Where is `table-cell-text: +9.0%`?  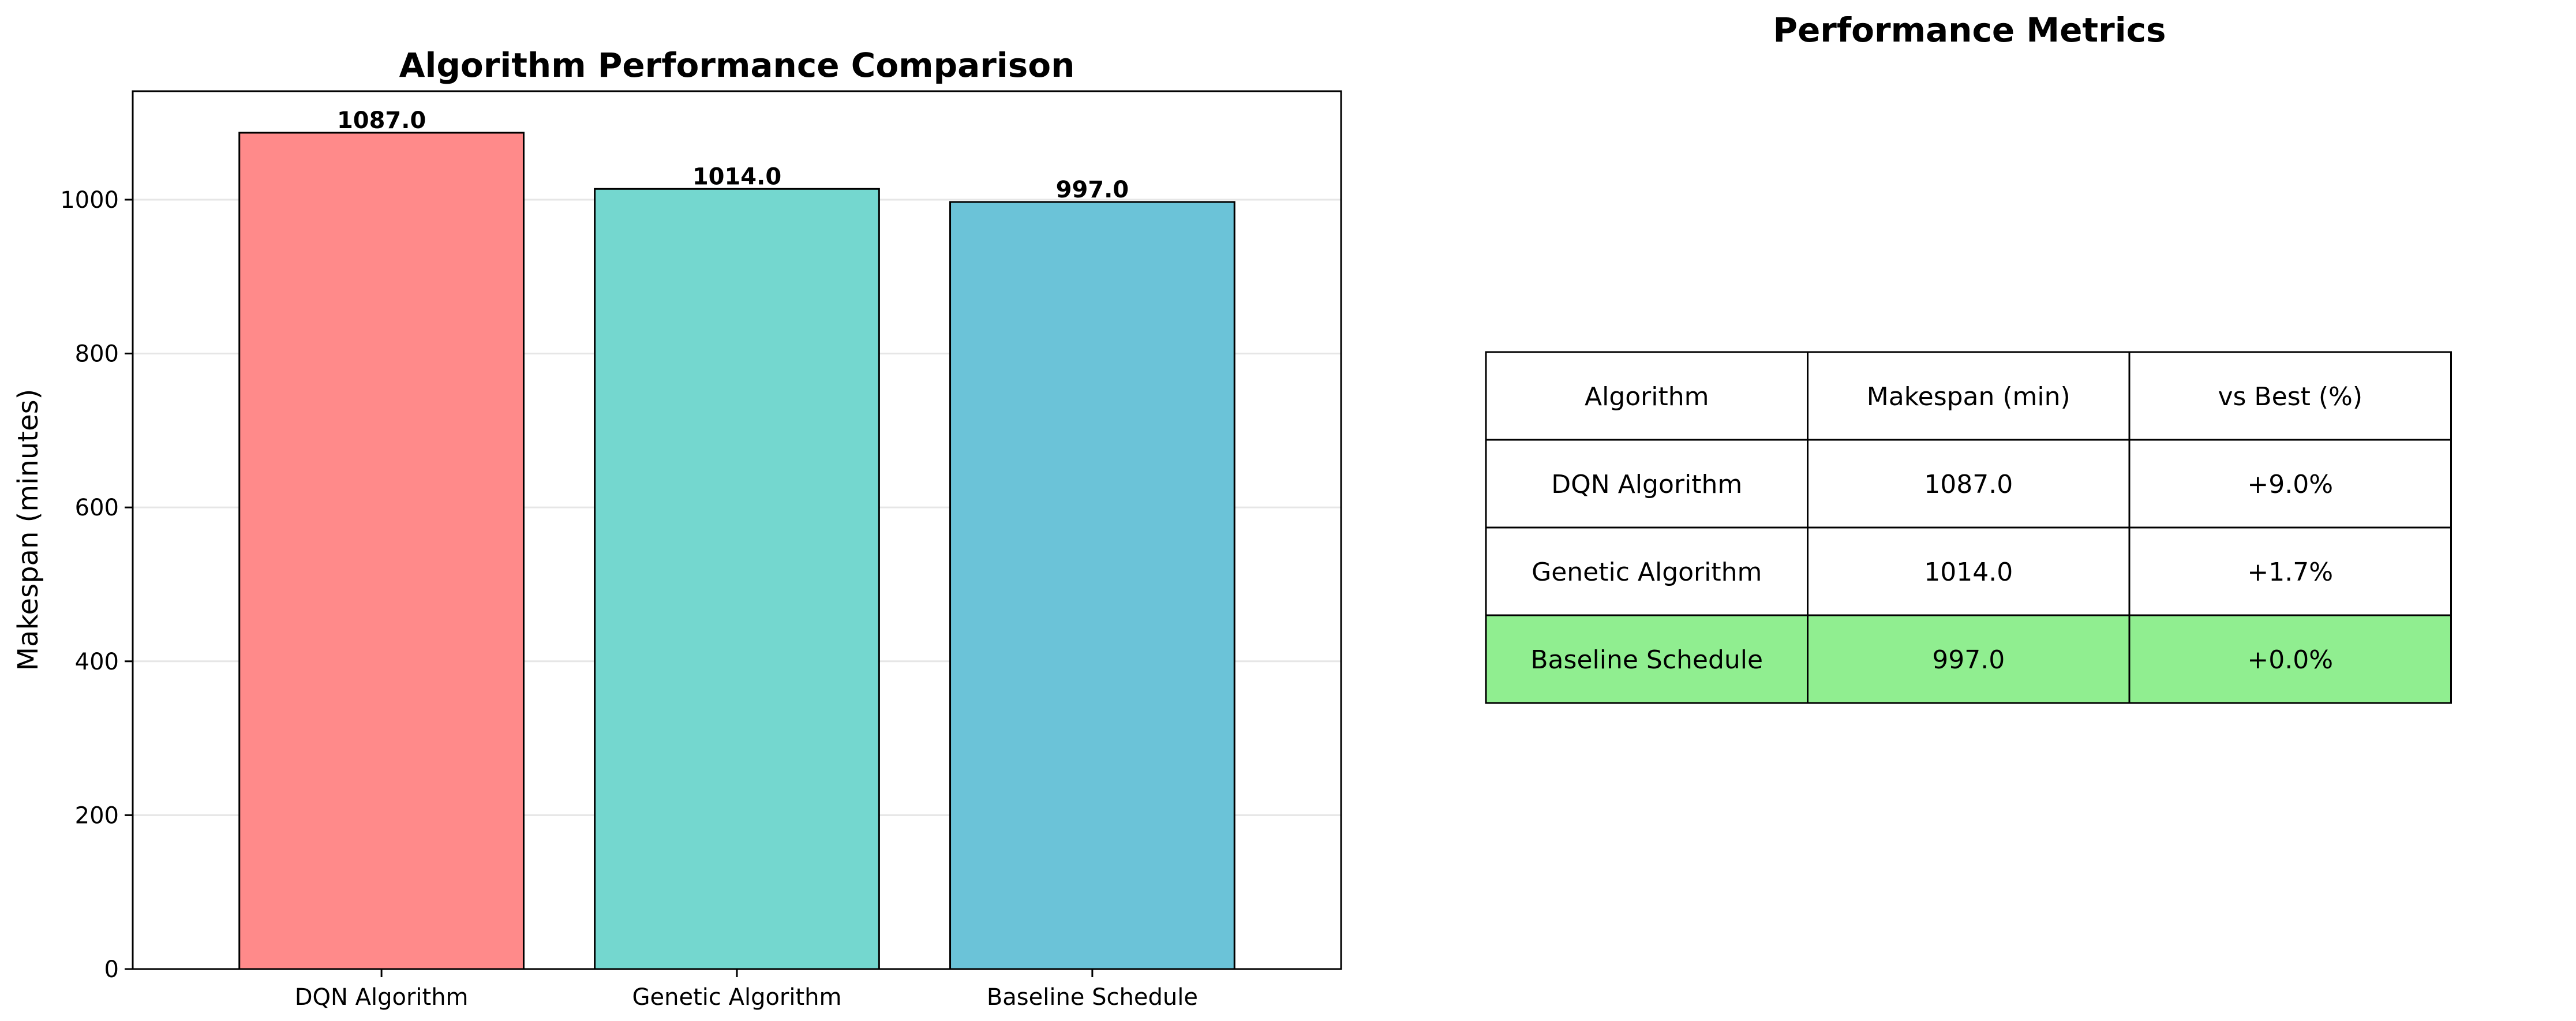
table-cell-text: +9.0% is located at coordinates (2290, 485).